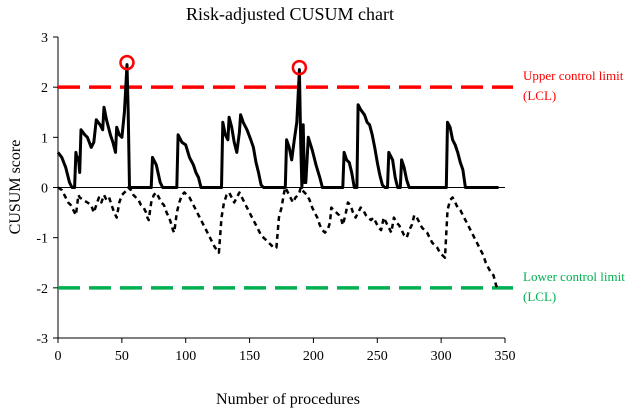 This screenshot has height=409, width=640. What do you see at coordinates (185, 356) in the screenshot?
I see `x-tick-label: 100` at bounding box center [185, 356].